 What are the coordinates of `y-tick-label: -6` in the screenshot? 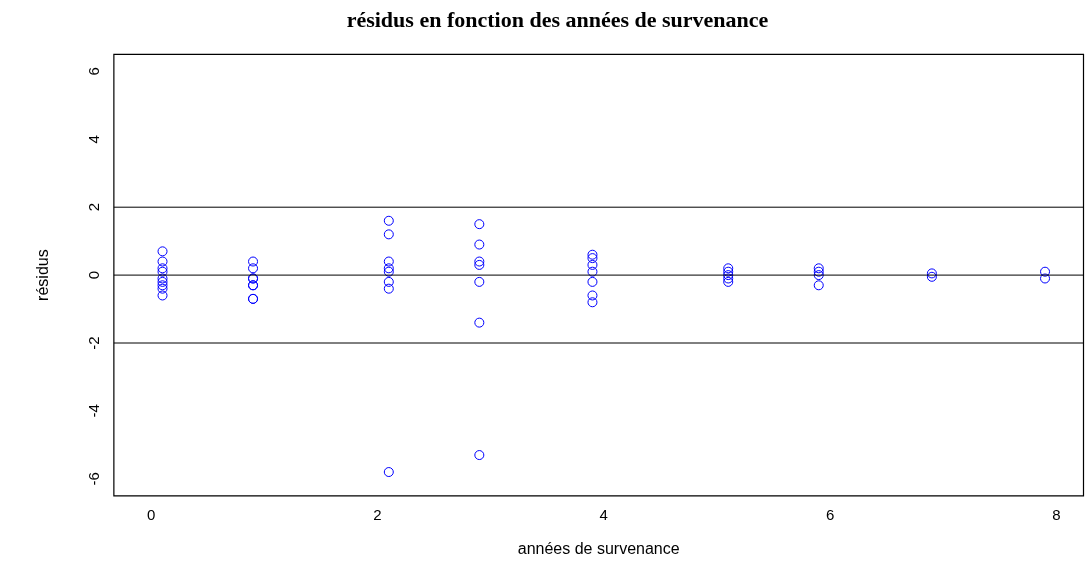 It's located at (93, 479).